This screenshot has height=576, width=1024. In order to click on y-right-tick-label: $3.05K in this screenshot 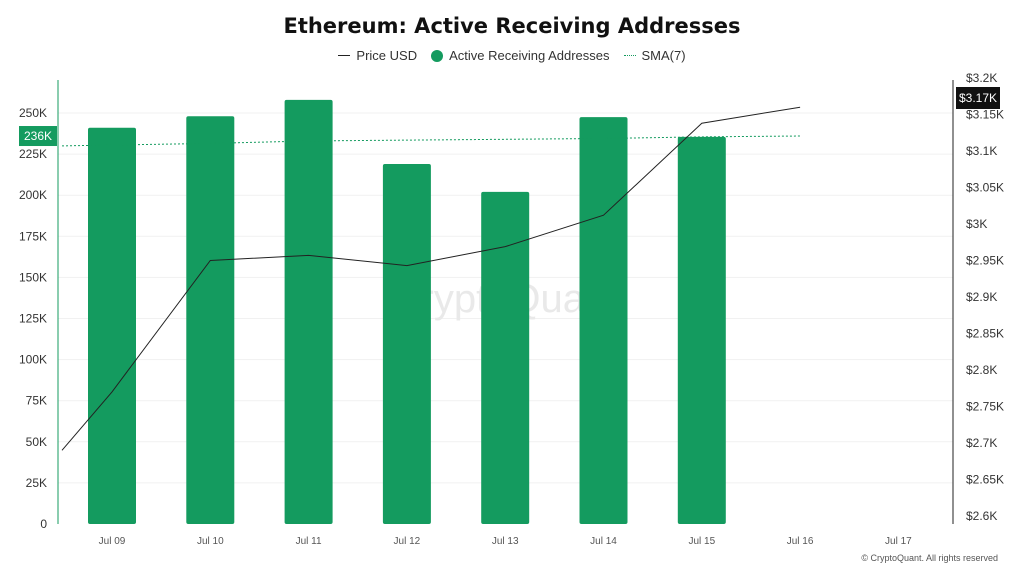, I will do `click(985, 188)`.